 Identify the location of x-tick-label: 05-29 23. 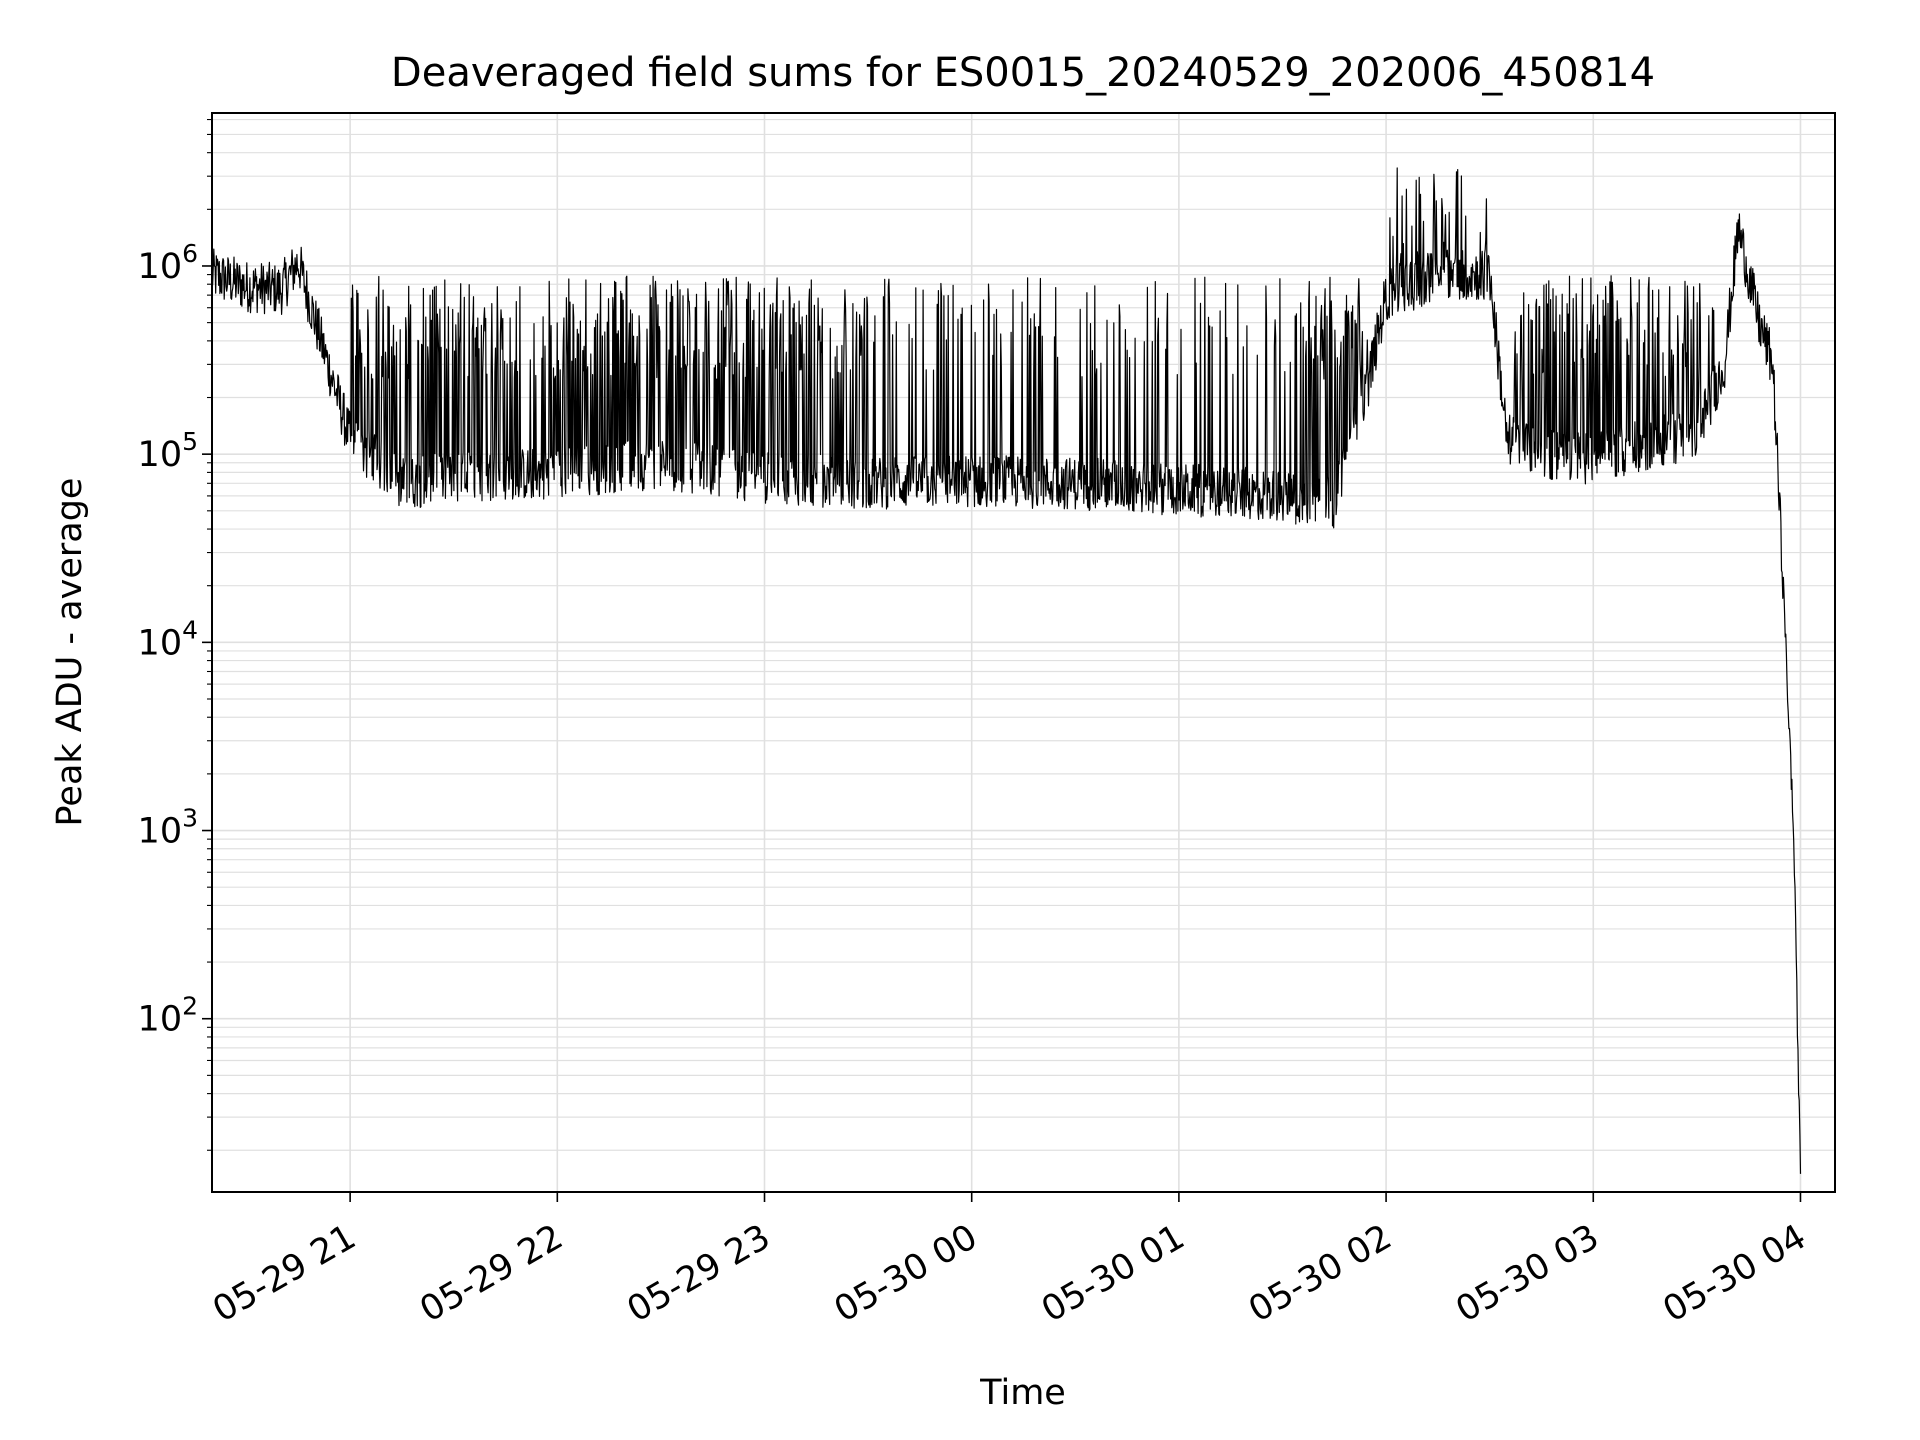
(699, 1273).